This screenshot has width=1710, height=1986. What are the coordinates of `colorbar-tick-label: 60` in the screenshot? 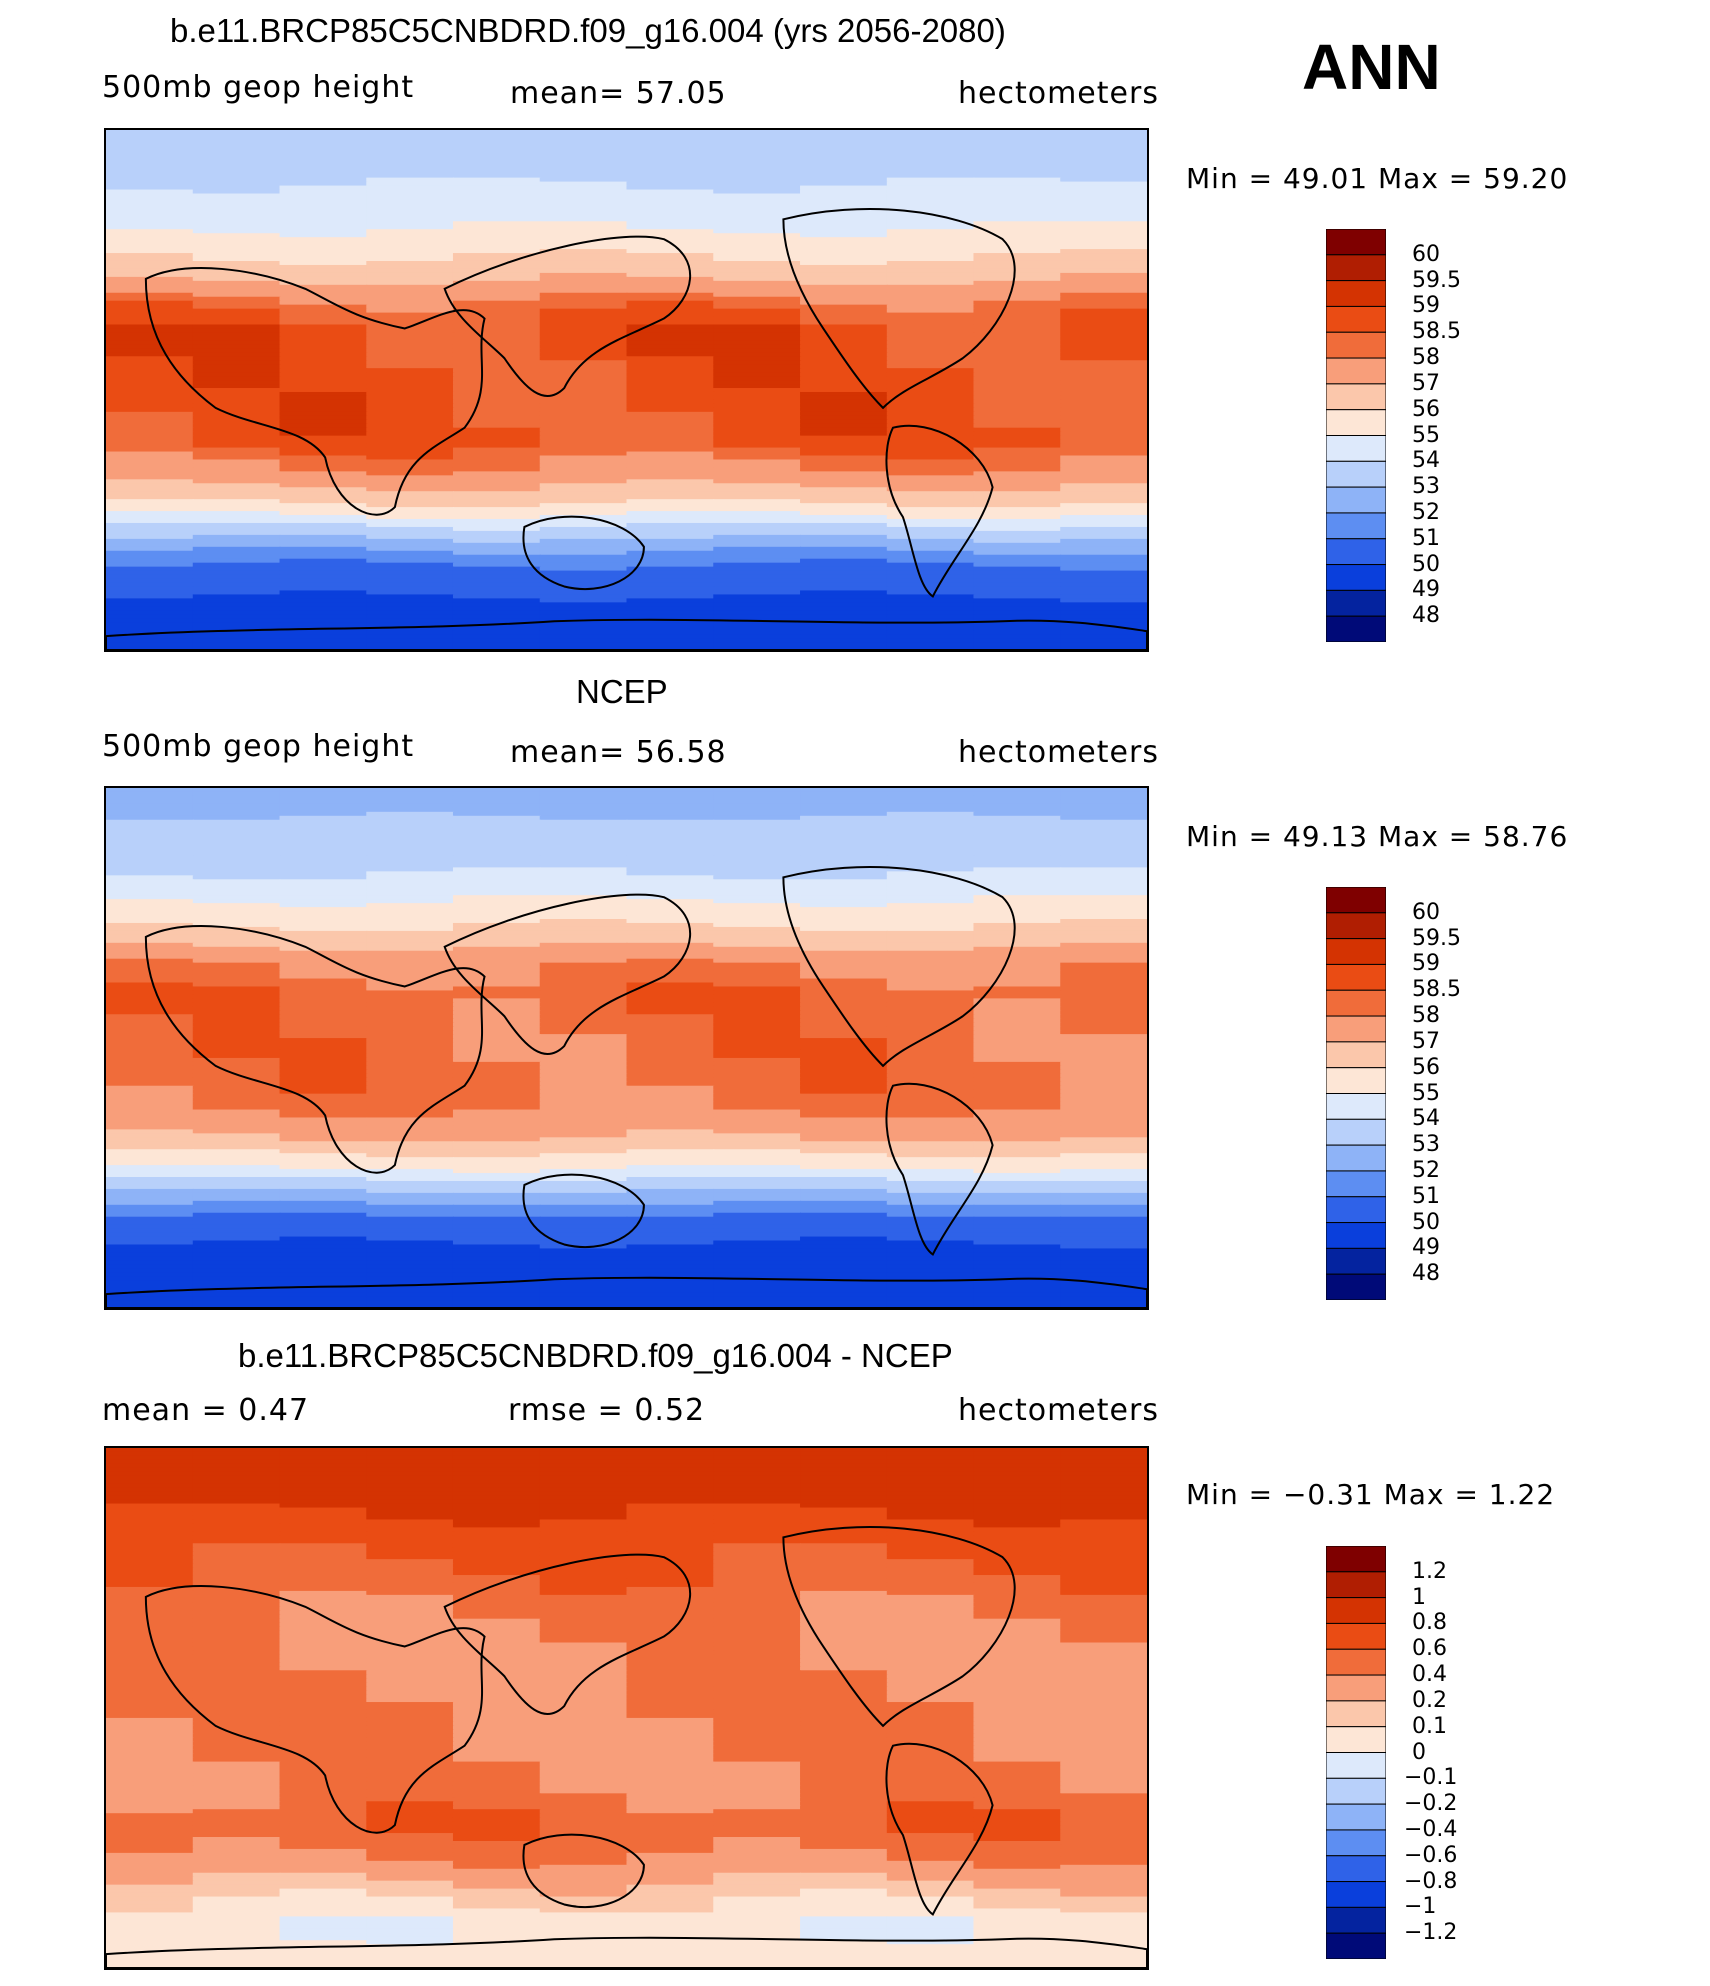 It's located at (1426, 912).